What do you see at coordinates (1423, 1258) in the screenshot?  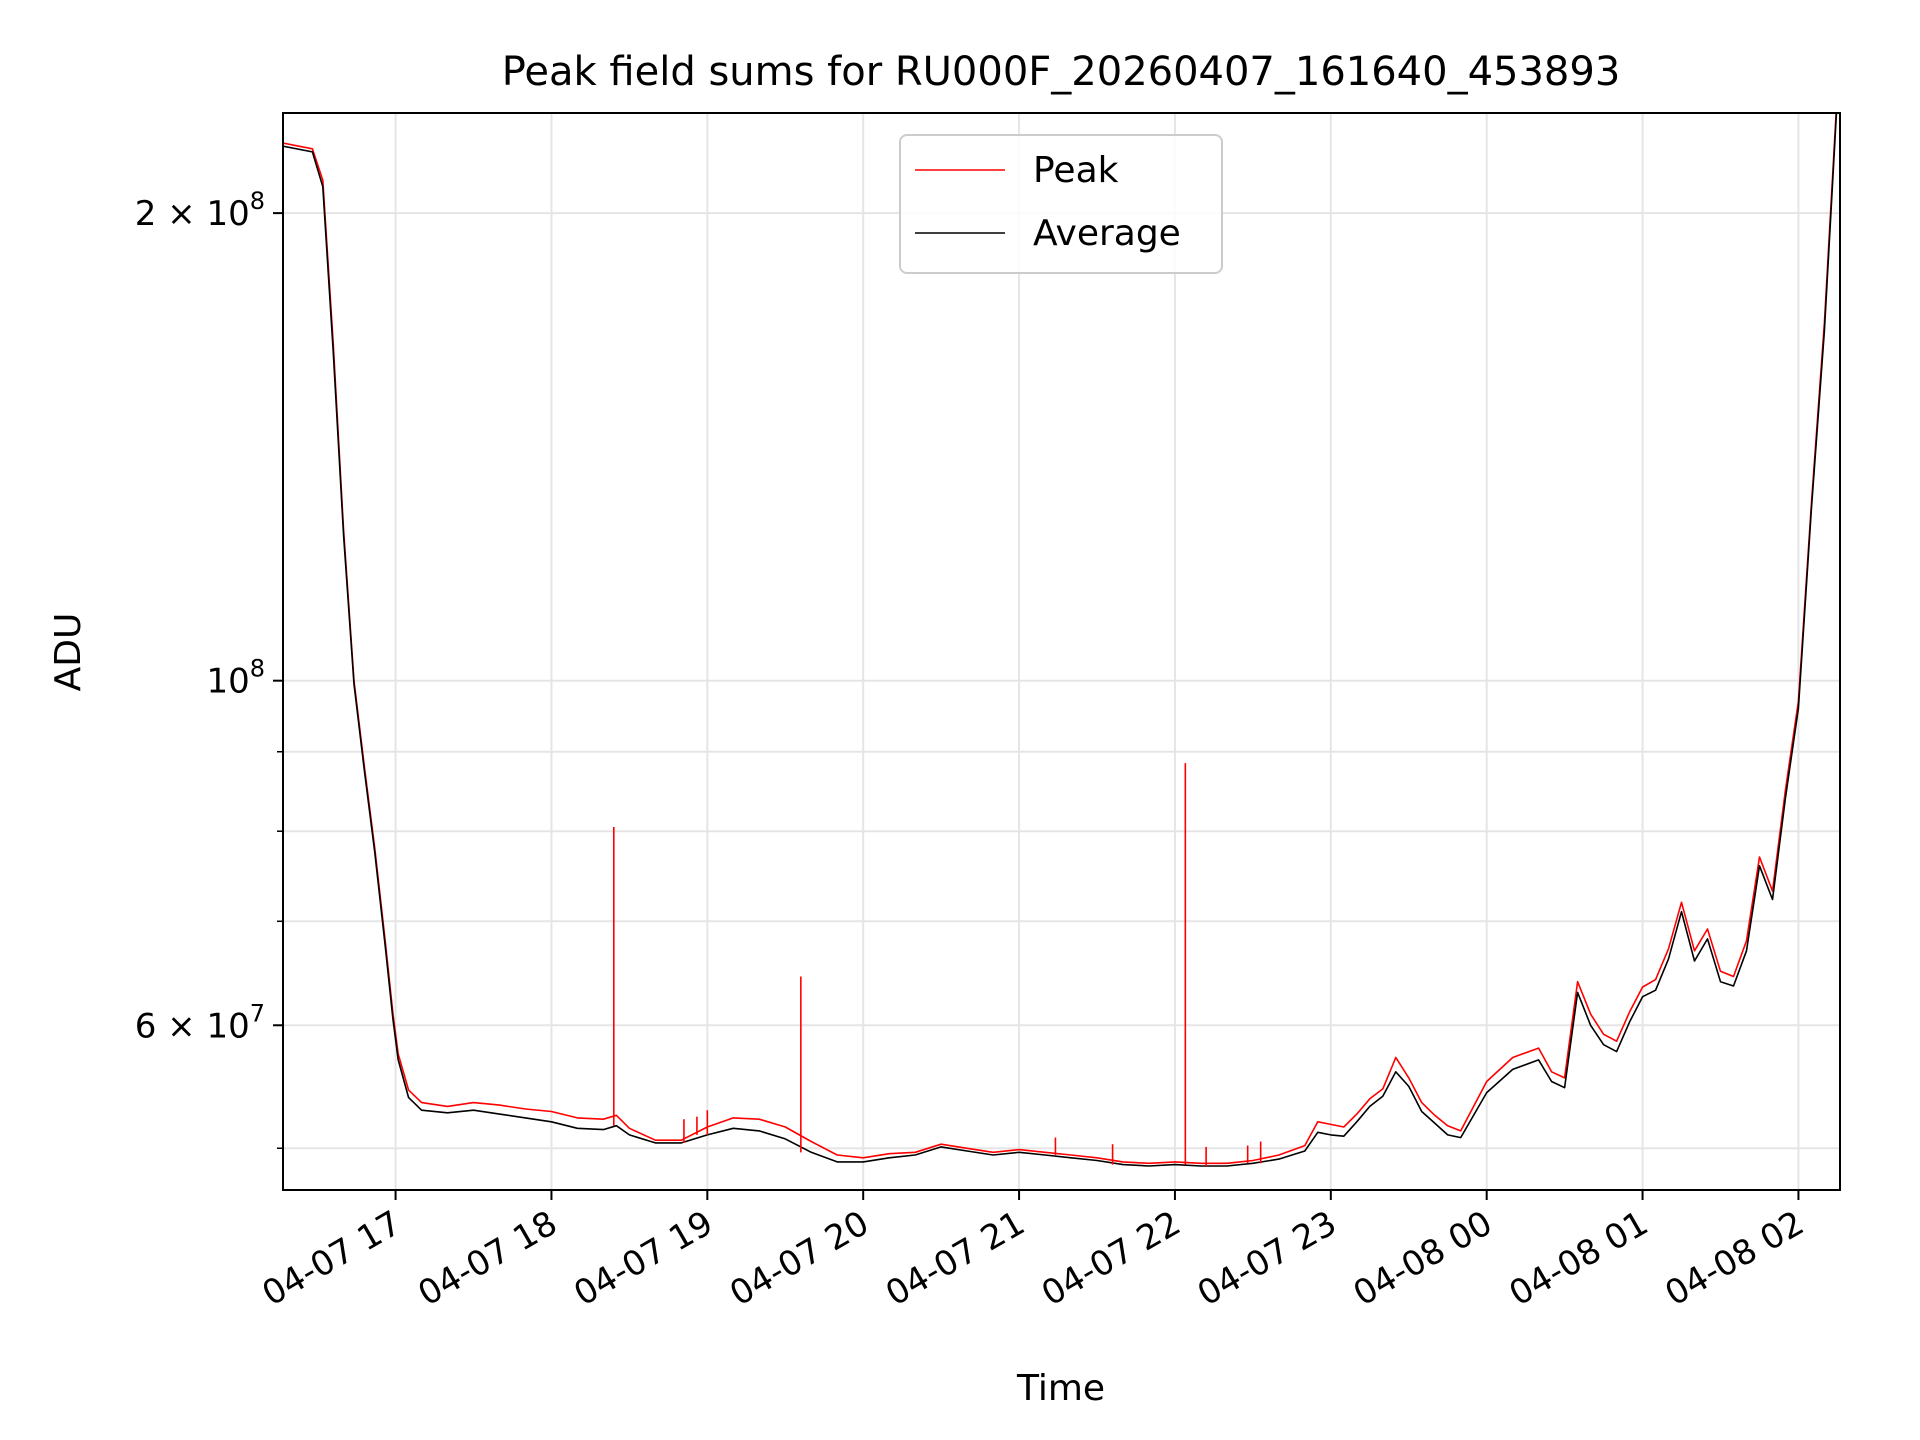 I see `x-tick-label-7: 04-08 00` at bounding box center [1423, 1258].